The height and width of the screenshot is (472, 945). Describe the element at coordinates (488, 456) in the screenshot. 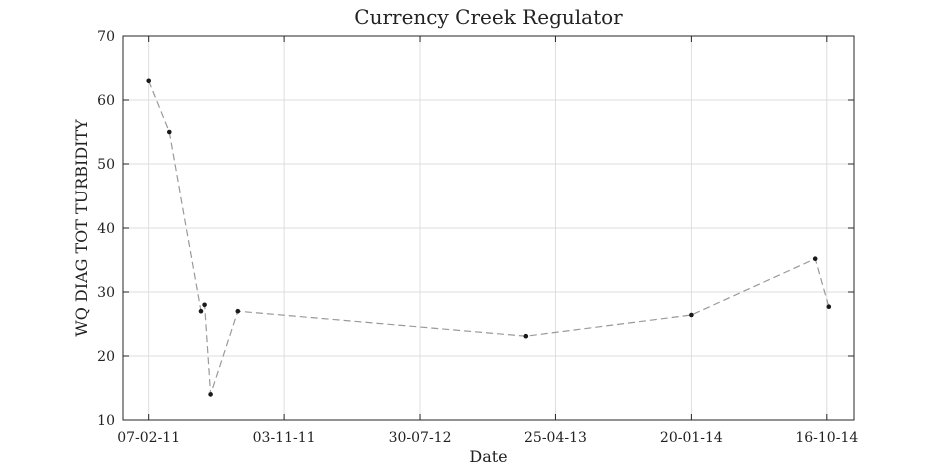

I see `x-axis-label: Date` at that location.